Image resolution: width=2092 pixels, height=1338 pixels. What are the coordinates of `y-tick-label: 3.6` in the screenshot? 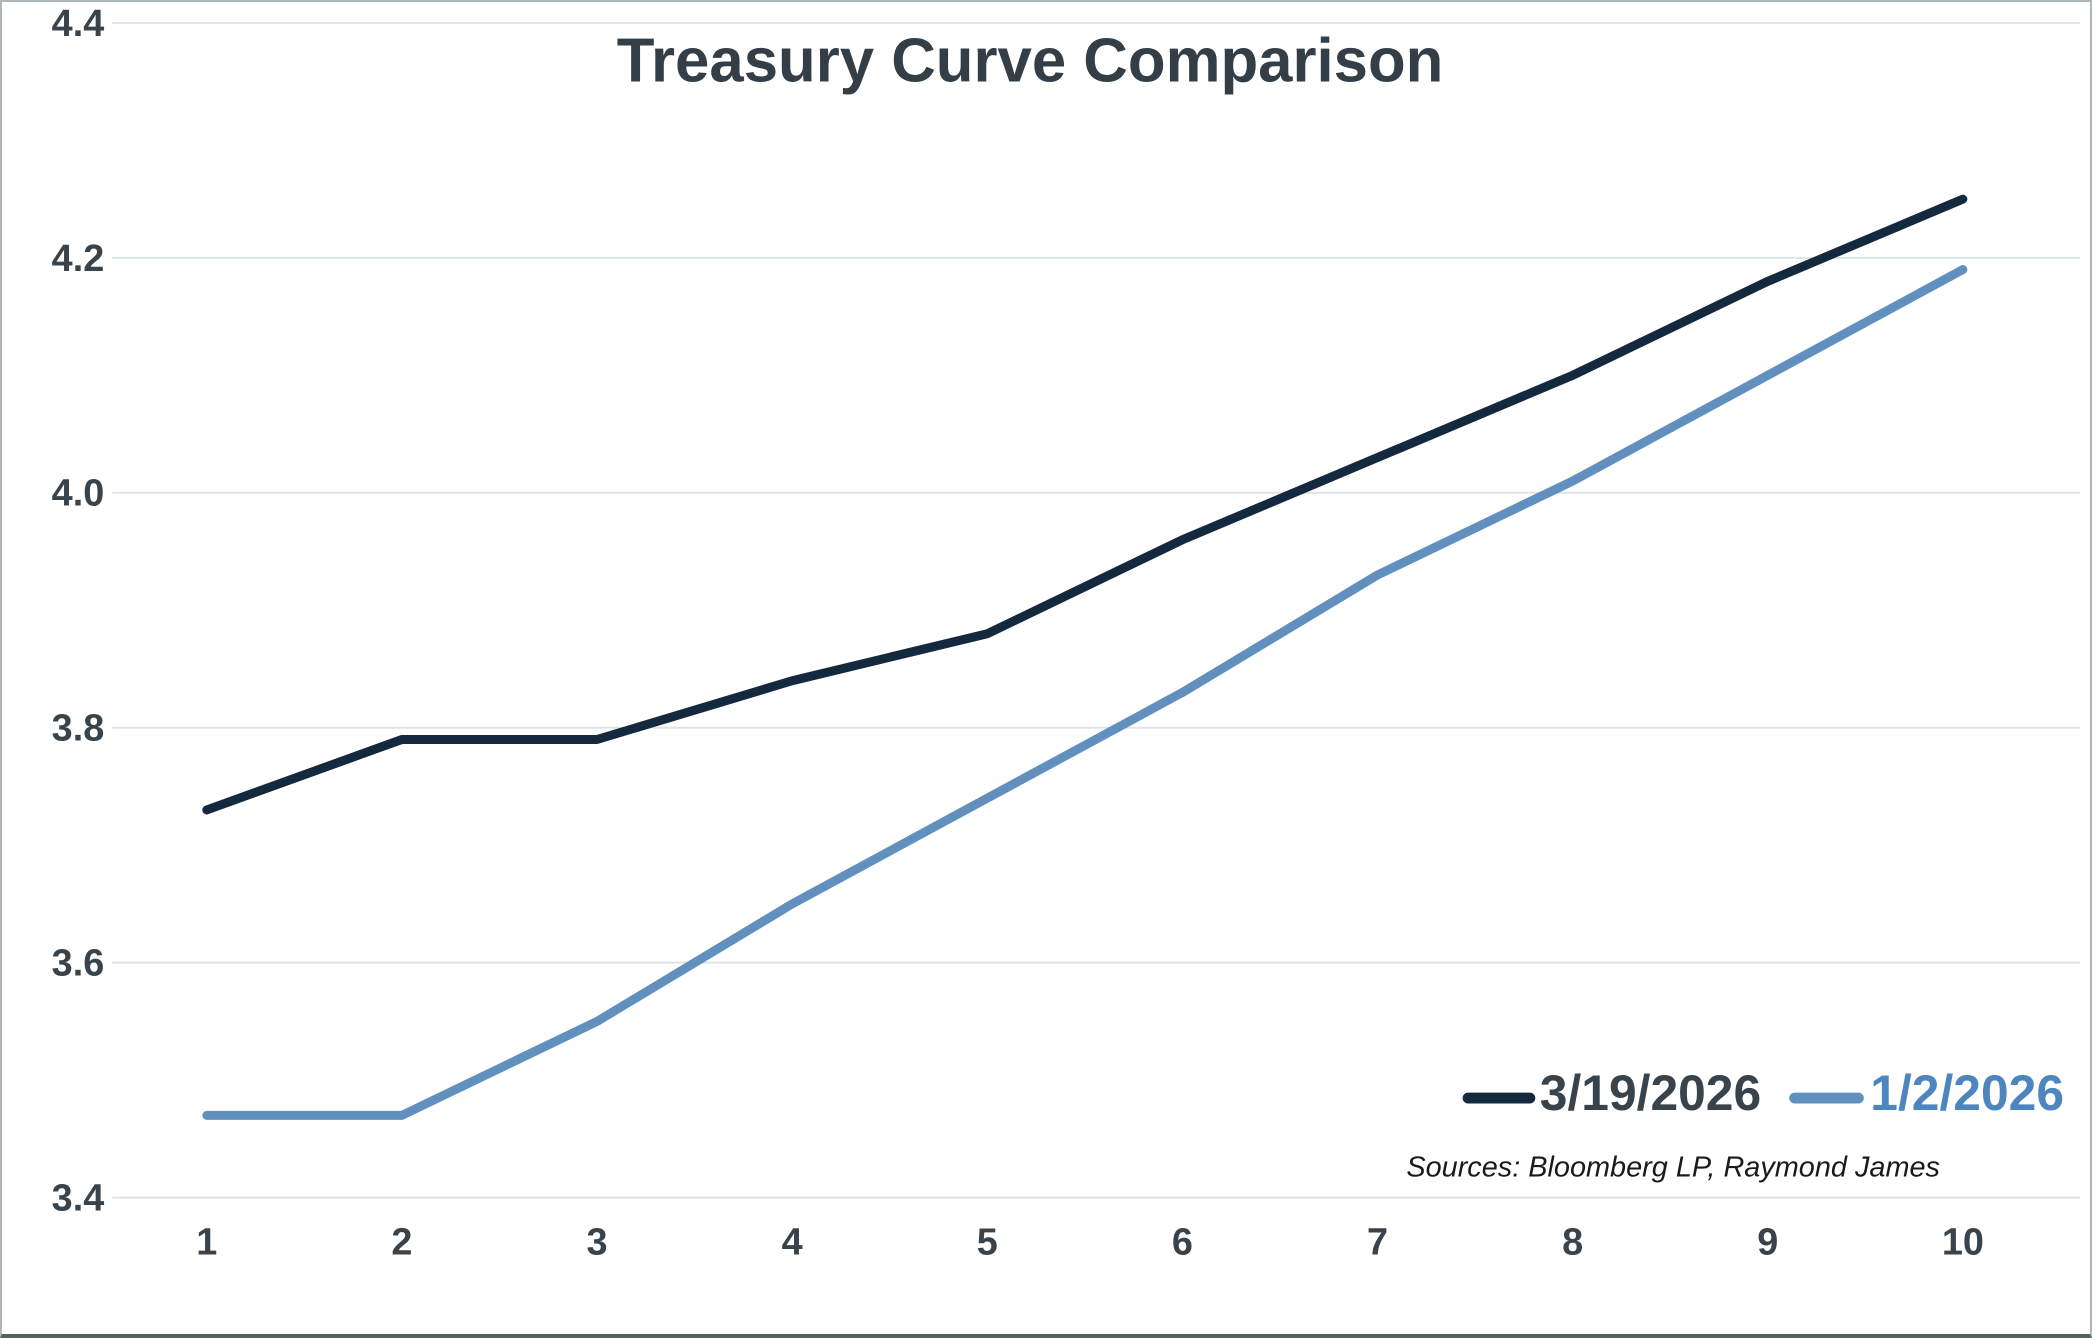 It's located at (78, 964).